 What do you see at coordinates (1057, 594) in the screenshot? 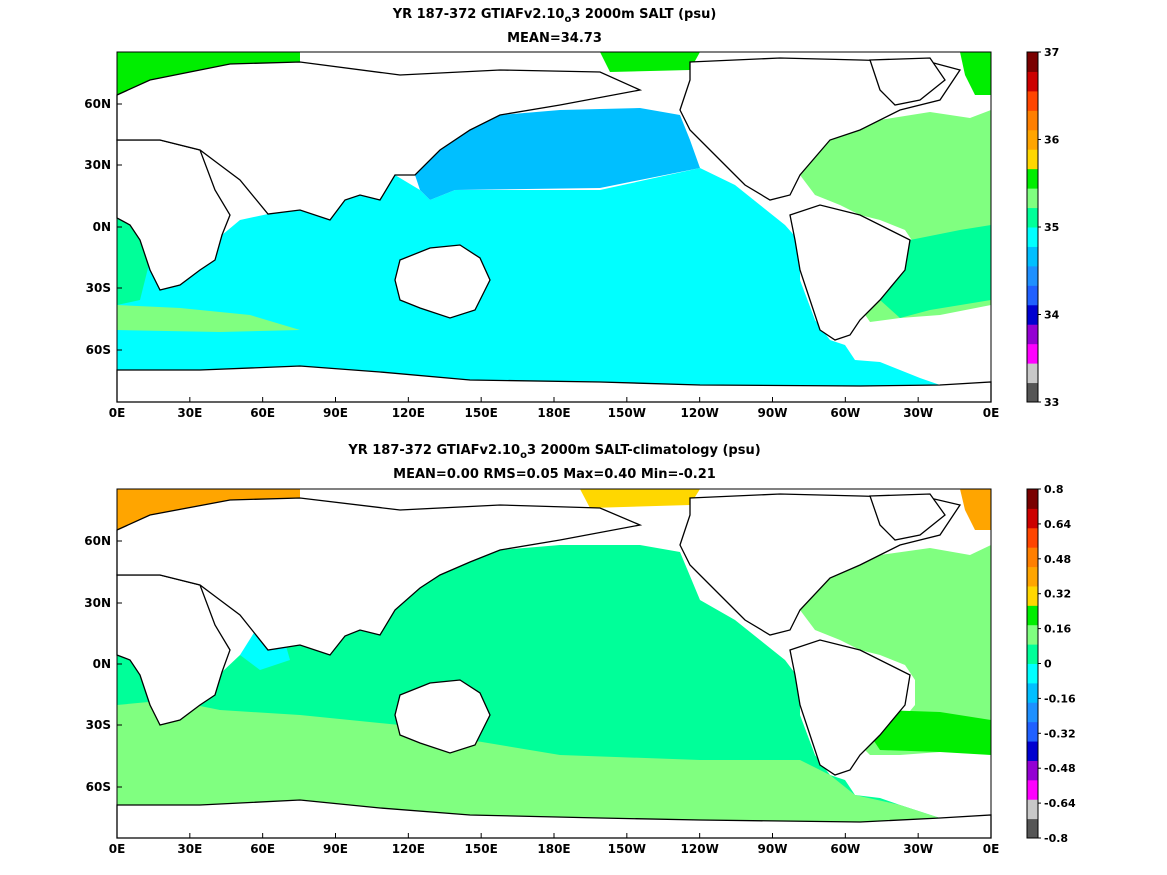
I see `colorbar-tick-label: 0.32` at bounding box center [1057, 594].